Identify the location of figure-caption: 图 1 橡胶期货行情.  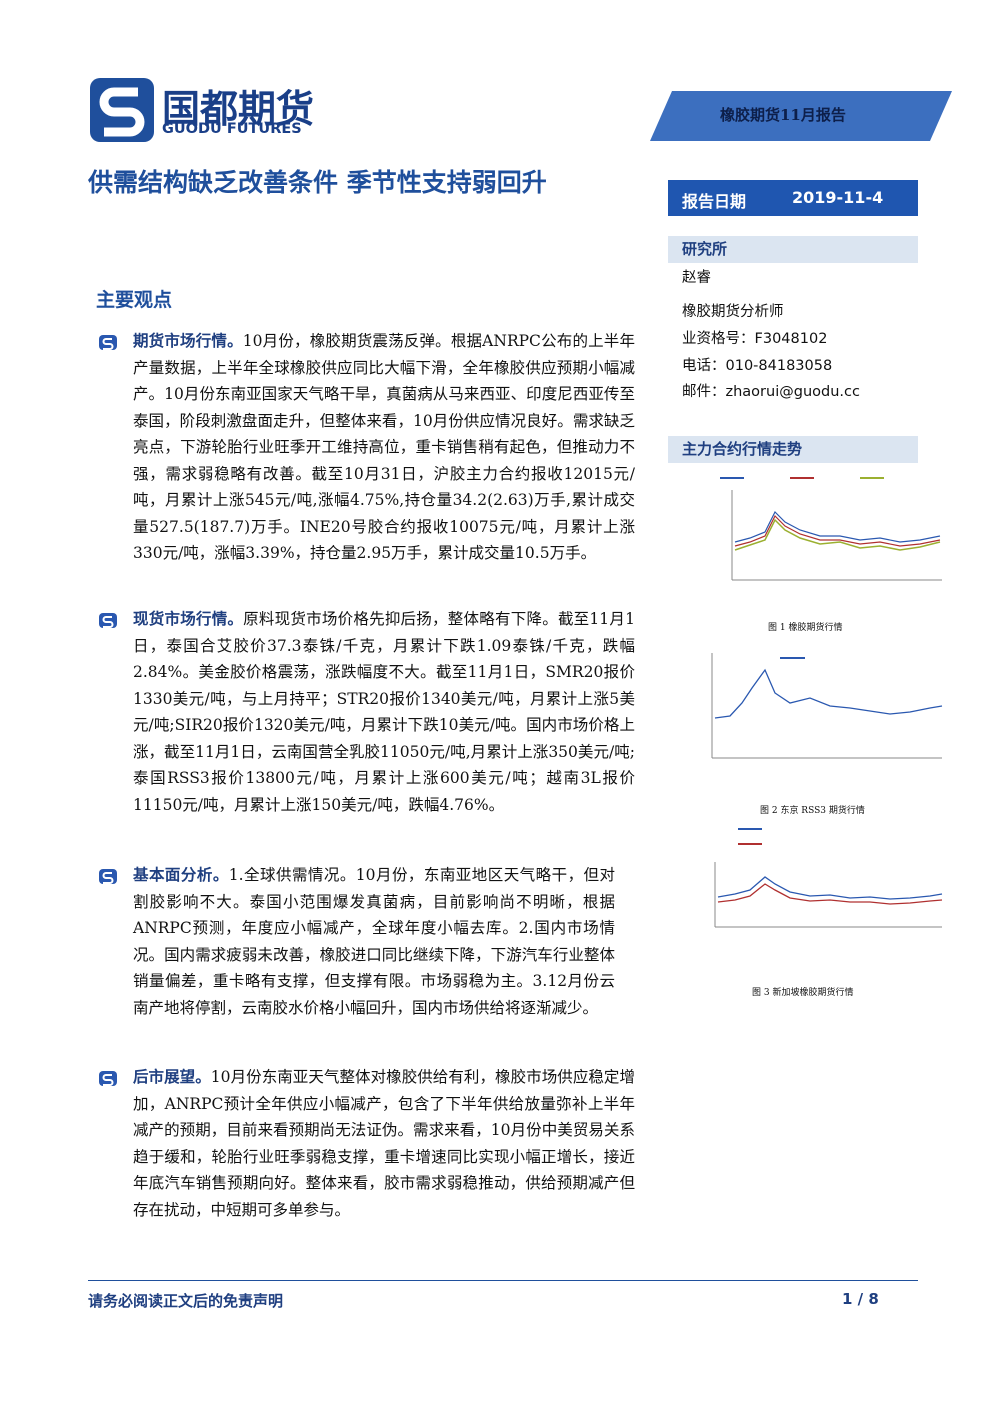
(805, 628).